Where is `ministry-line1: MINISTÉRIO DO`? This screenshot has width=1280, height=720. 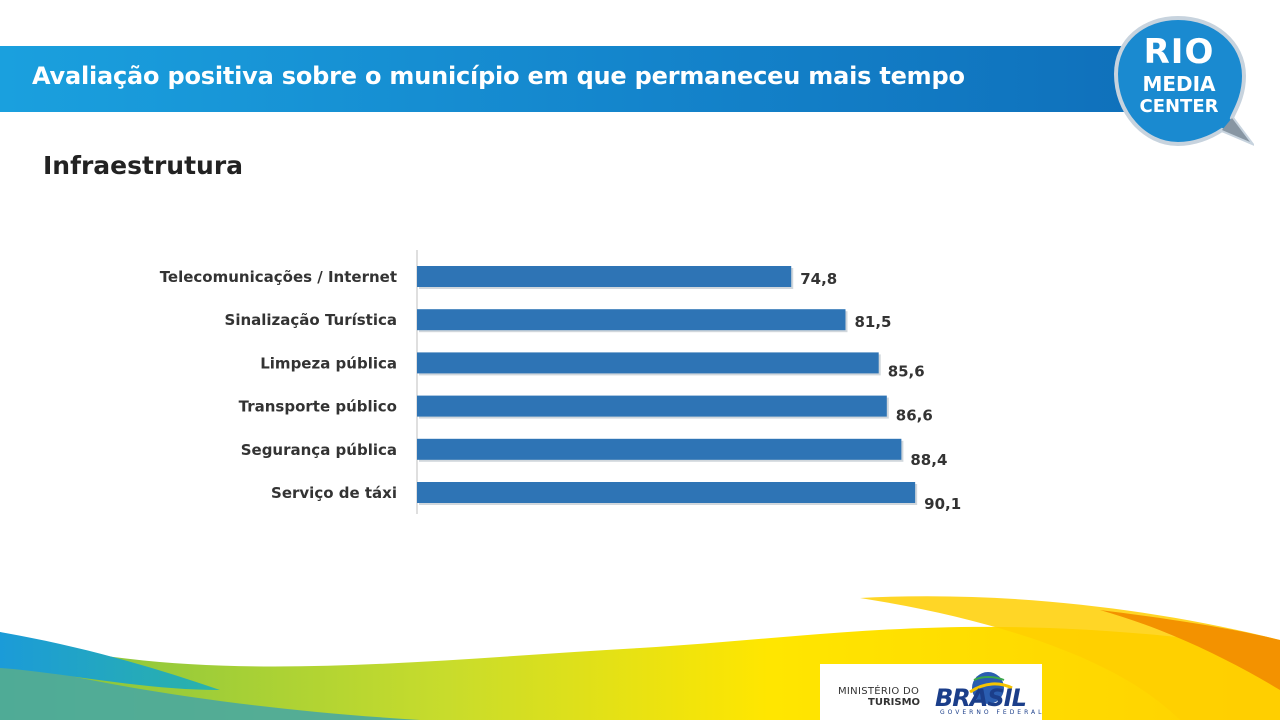 ministry-line1: MINISTÉRIO DO is located at coordinates (879, 691).